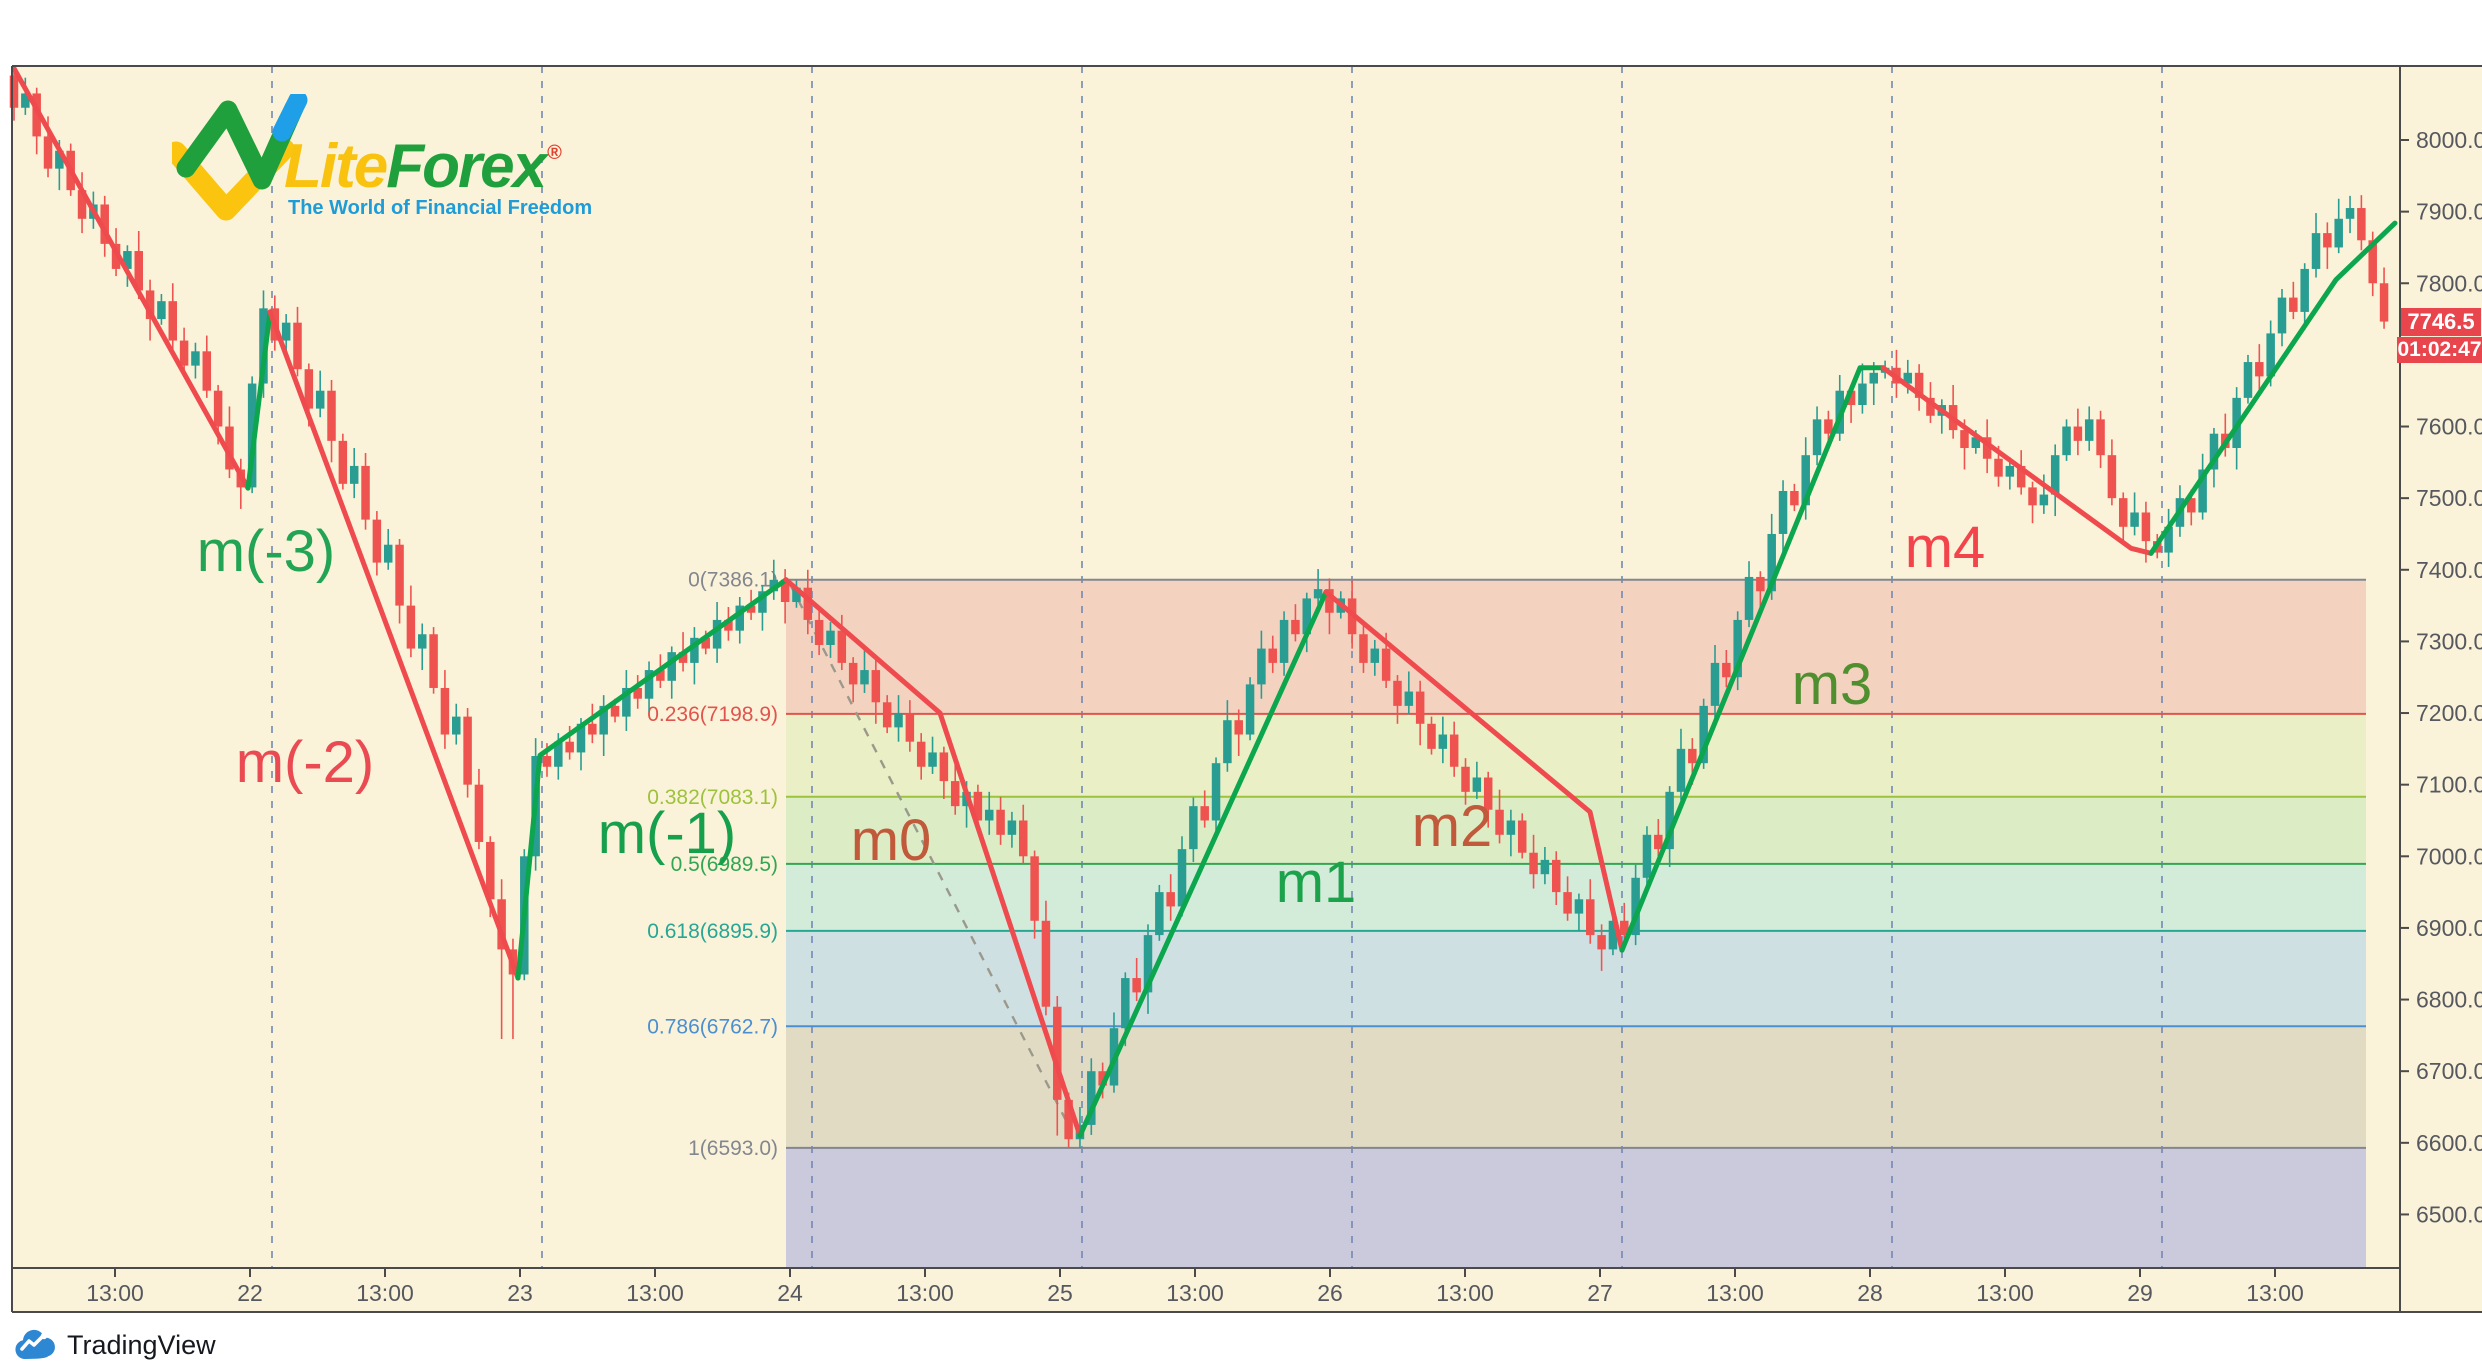 The image size is (2482, 1368). I want to click on price-tick-label: 6800.0, so click(2449, 1000).